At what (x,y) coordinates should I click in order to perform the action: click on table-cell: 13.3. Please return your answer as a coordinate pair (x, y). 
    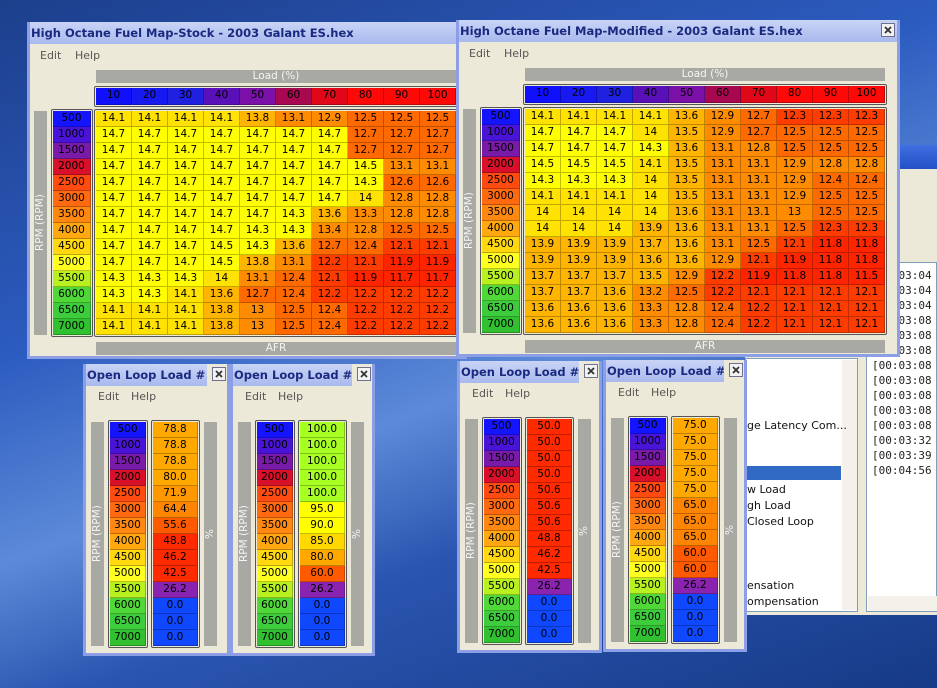
    Looking at the image, I should click on (651, 325).